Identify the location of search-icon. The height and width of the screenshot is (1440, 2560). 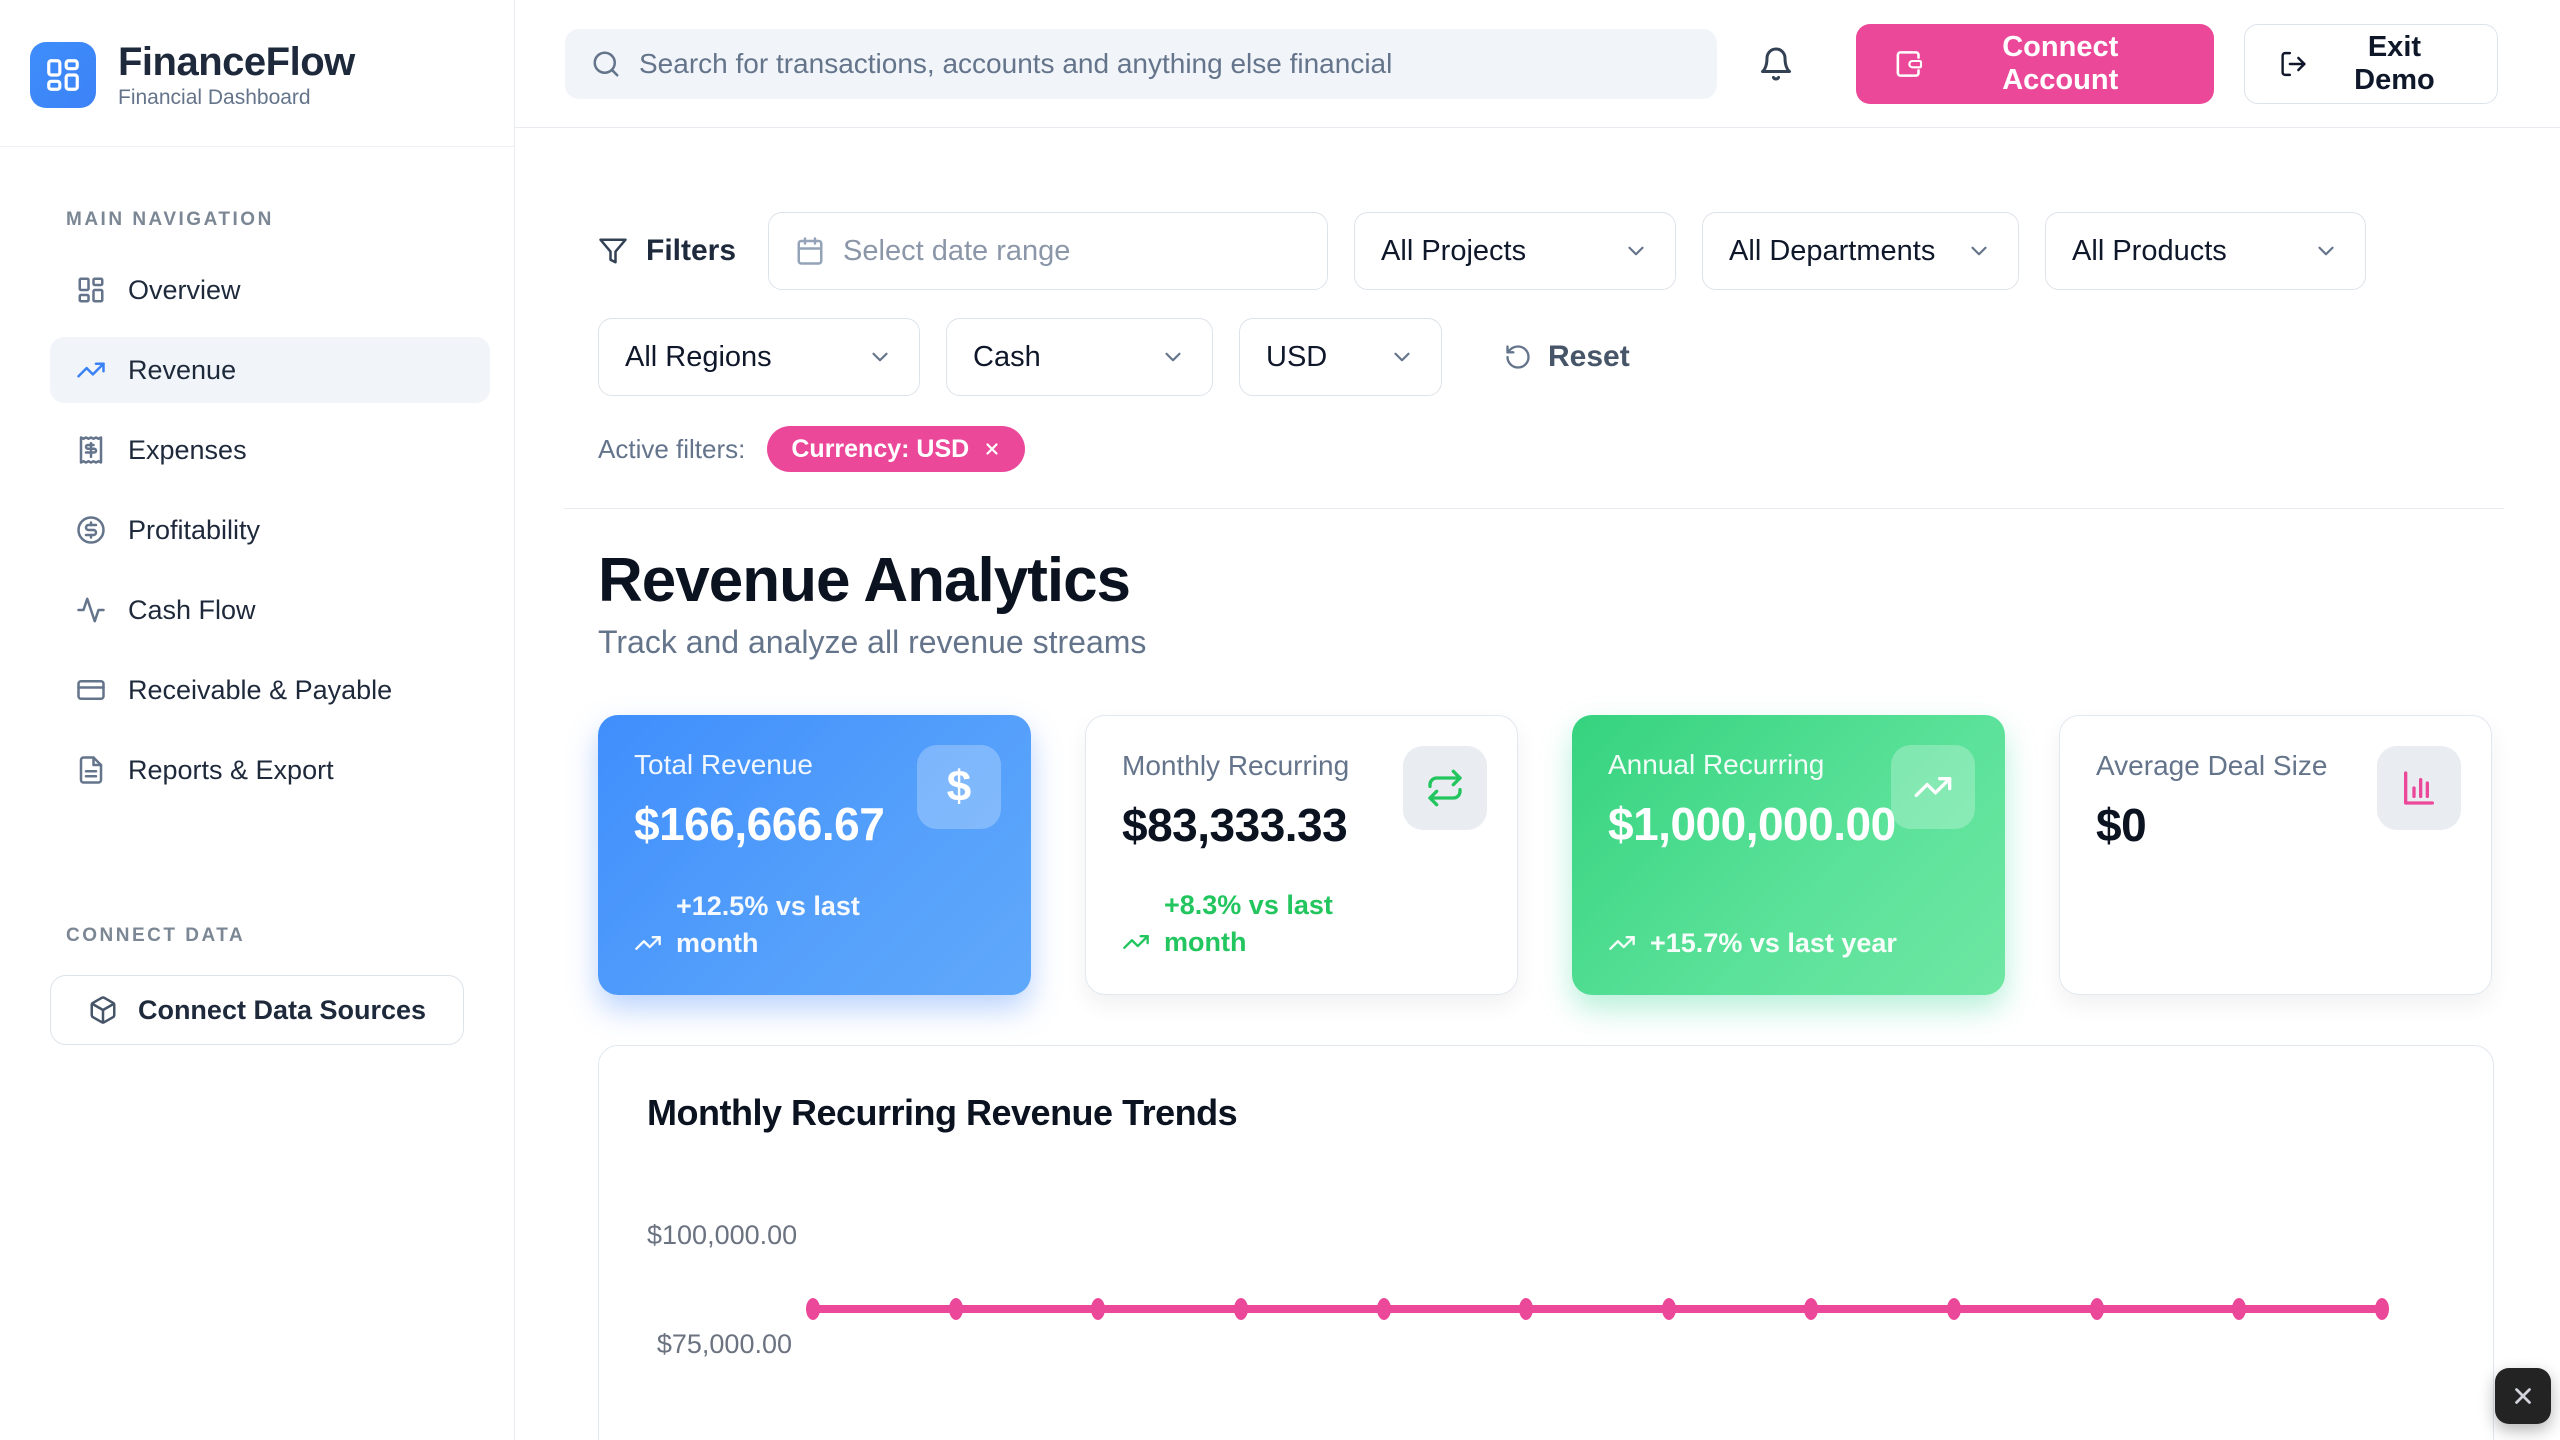
(606, 63).